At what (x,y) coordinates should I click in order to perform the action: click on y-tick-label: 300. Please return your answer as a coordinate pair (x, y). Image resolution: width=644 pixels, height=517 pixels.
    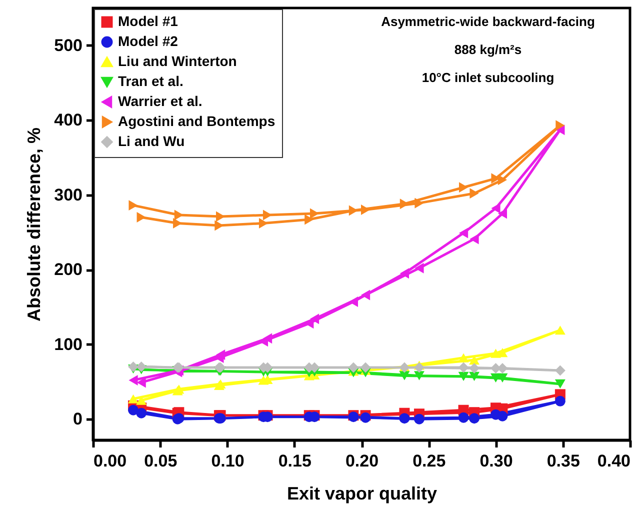
    Looking at the image, I should click on (68, 194).